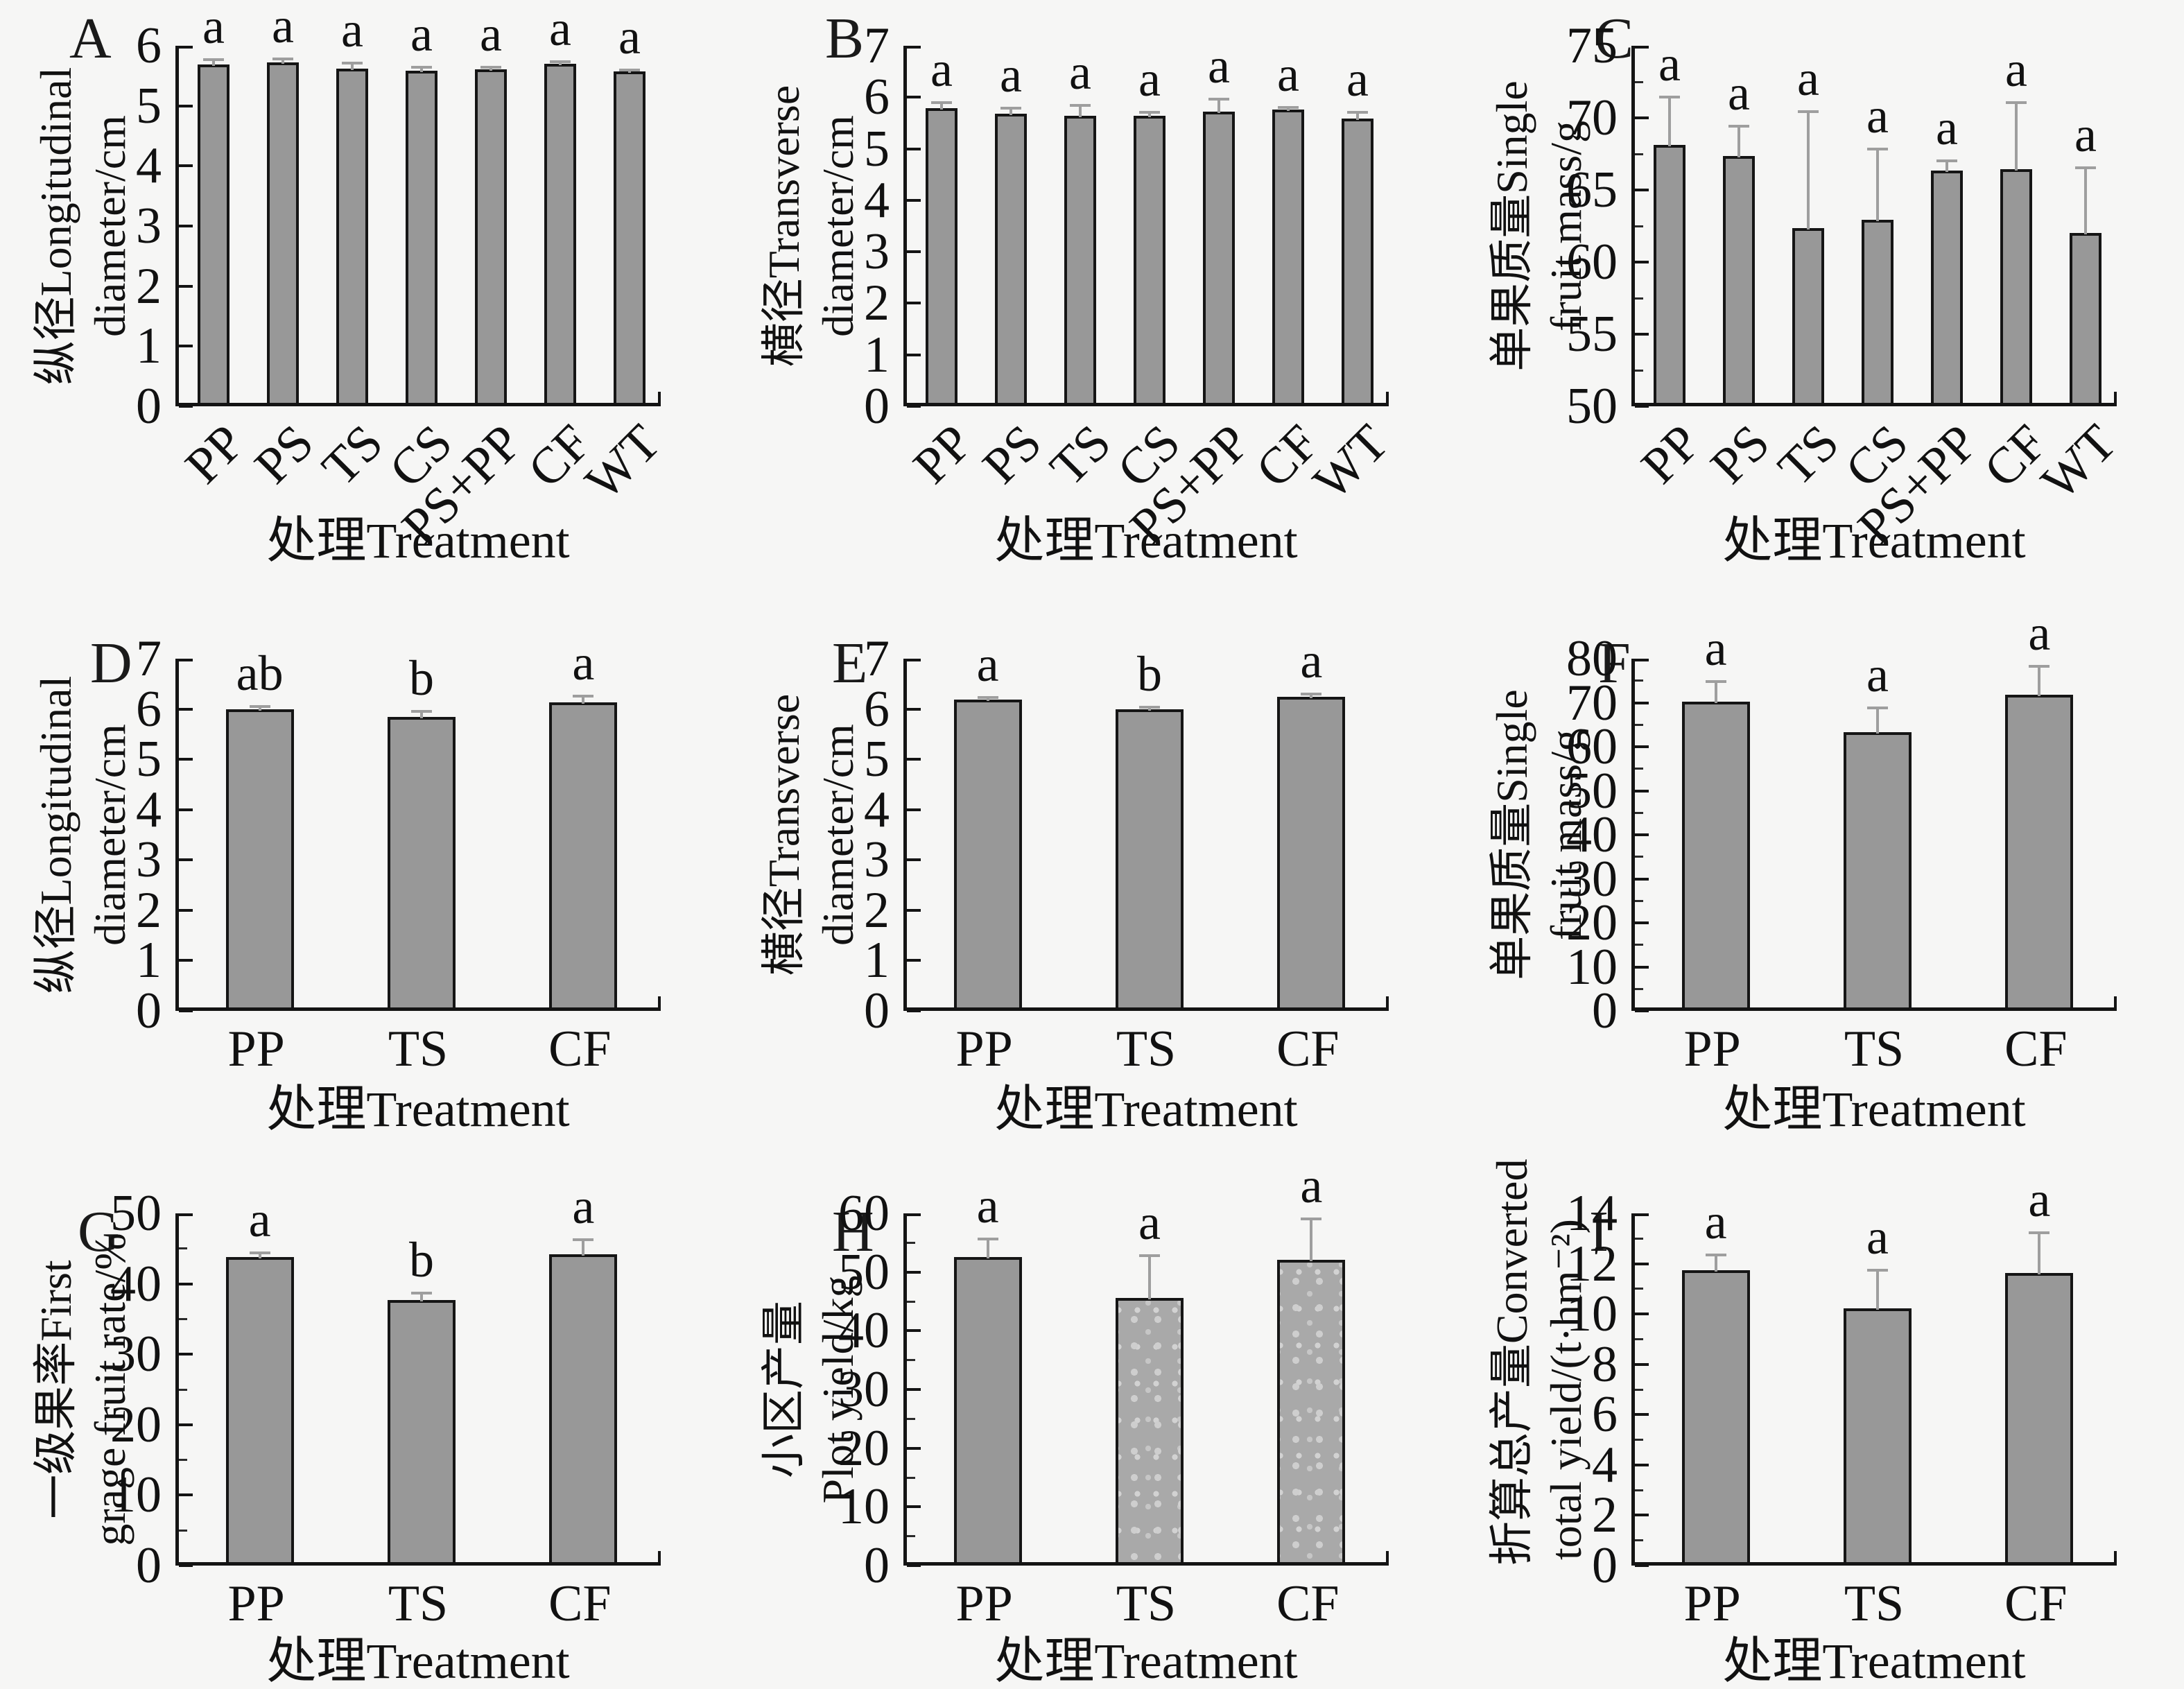  I want to click on y-tick-label: 30, so click(864, 1389).